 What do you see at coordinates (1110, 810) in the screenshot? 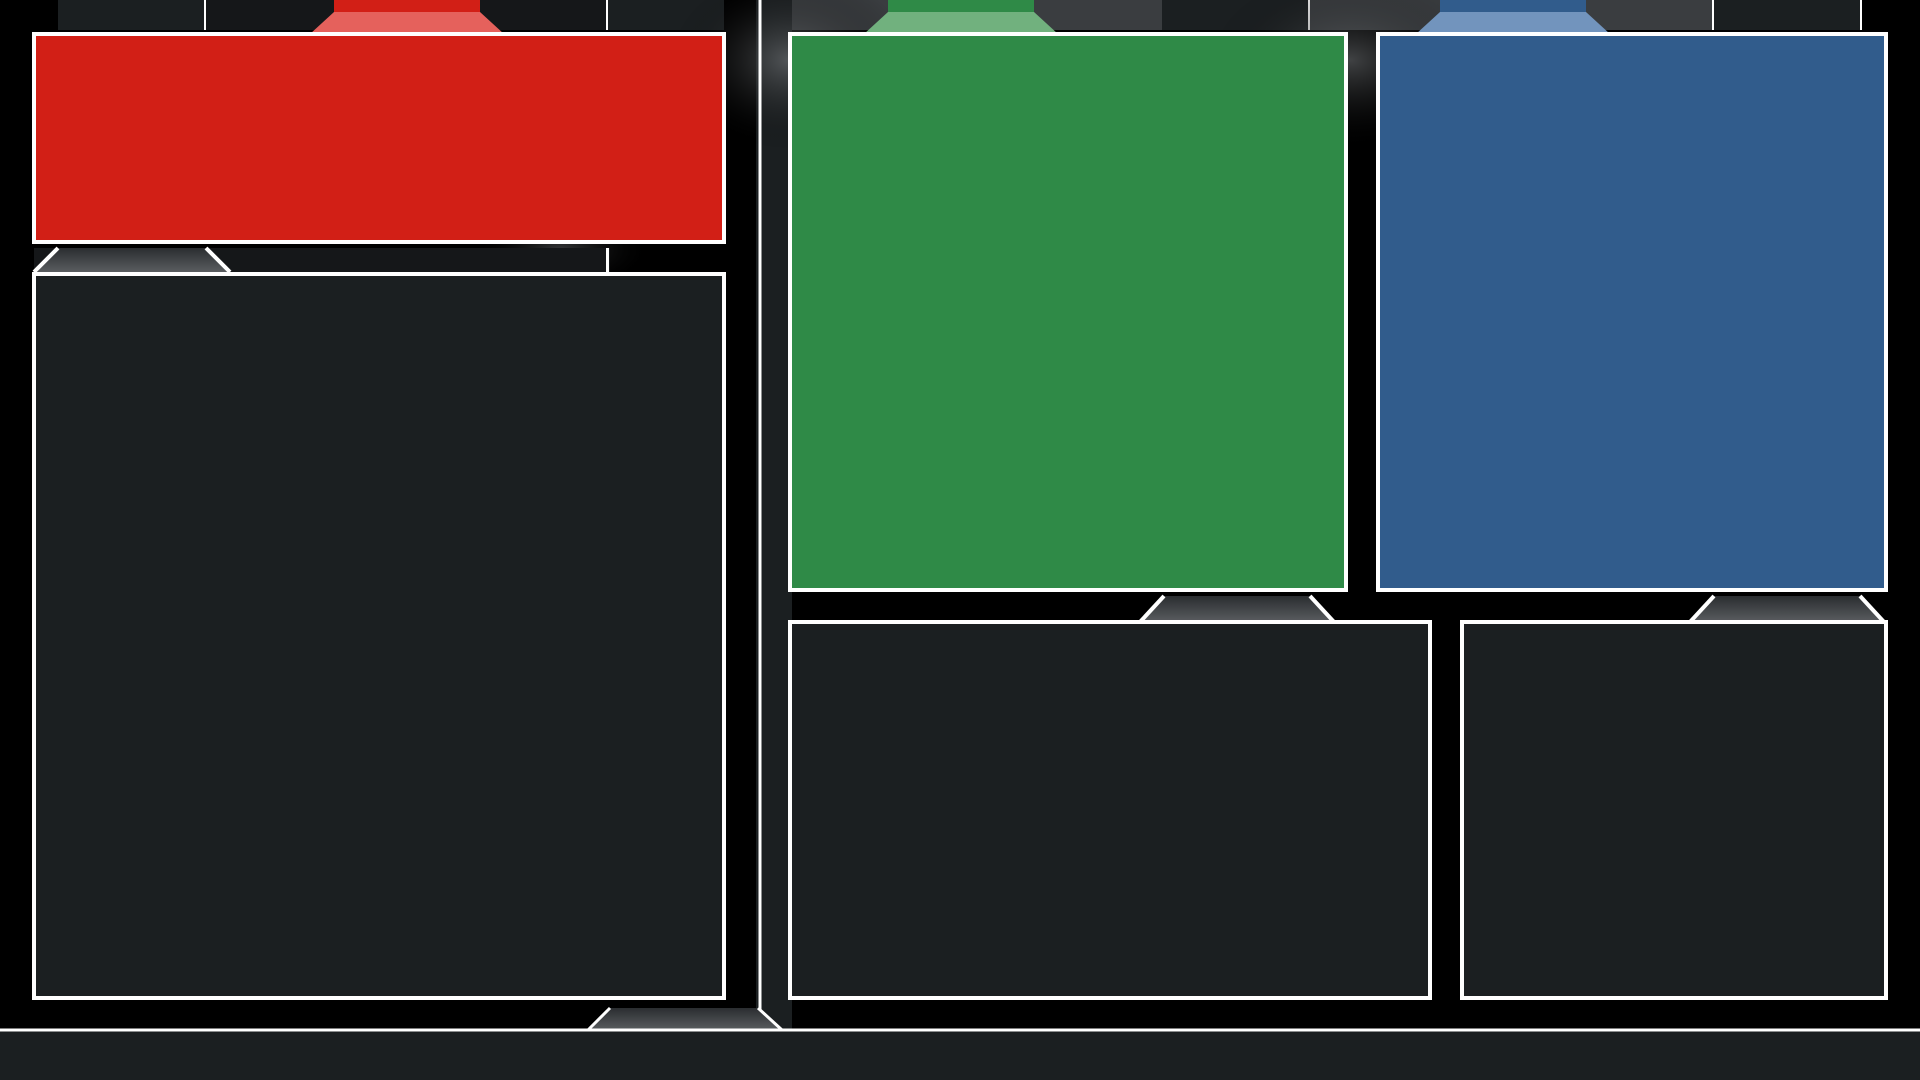
I see `bottom-center-box` at bounding box center [1110, 810].